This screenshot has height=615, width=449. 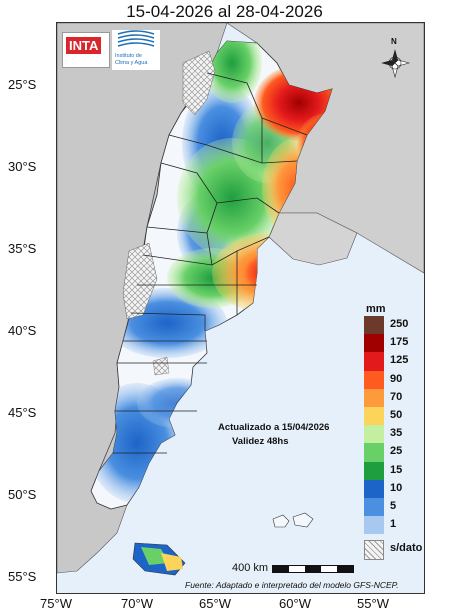 What do you see at coordinates (396, 415) in the screenshot?
I see `legend-label: 50` at bounding box center [396, 415].